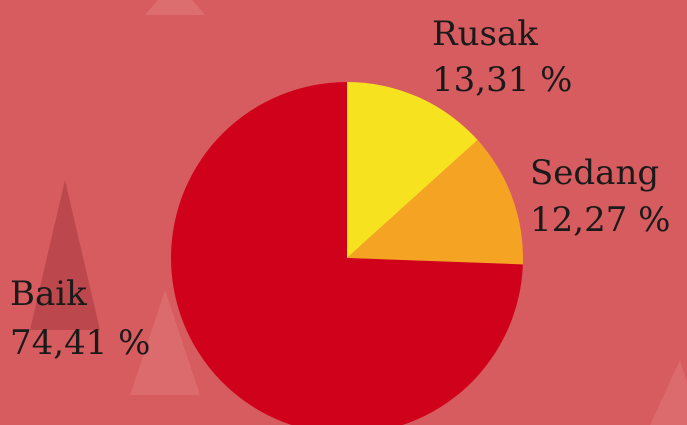  What do you see at coordinates (502, 80) in the screenshot?
I see `slice-value-label: 13,31 %` at bounding box center [502, 80].